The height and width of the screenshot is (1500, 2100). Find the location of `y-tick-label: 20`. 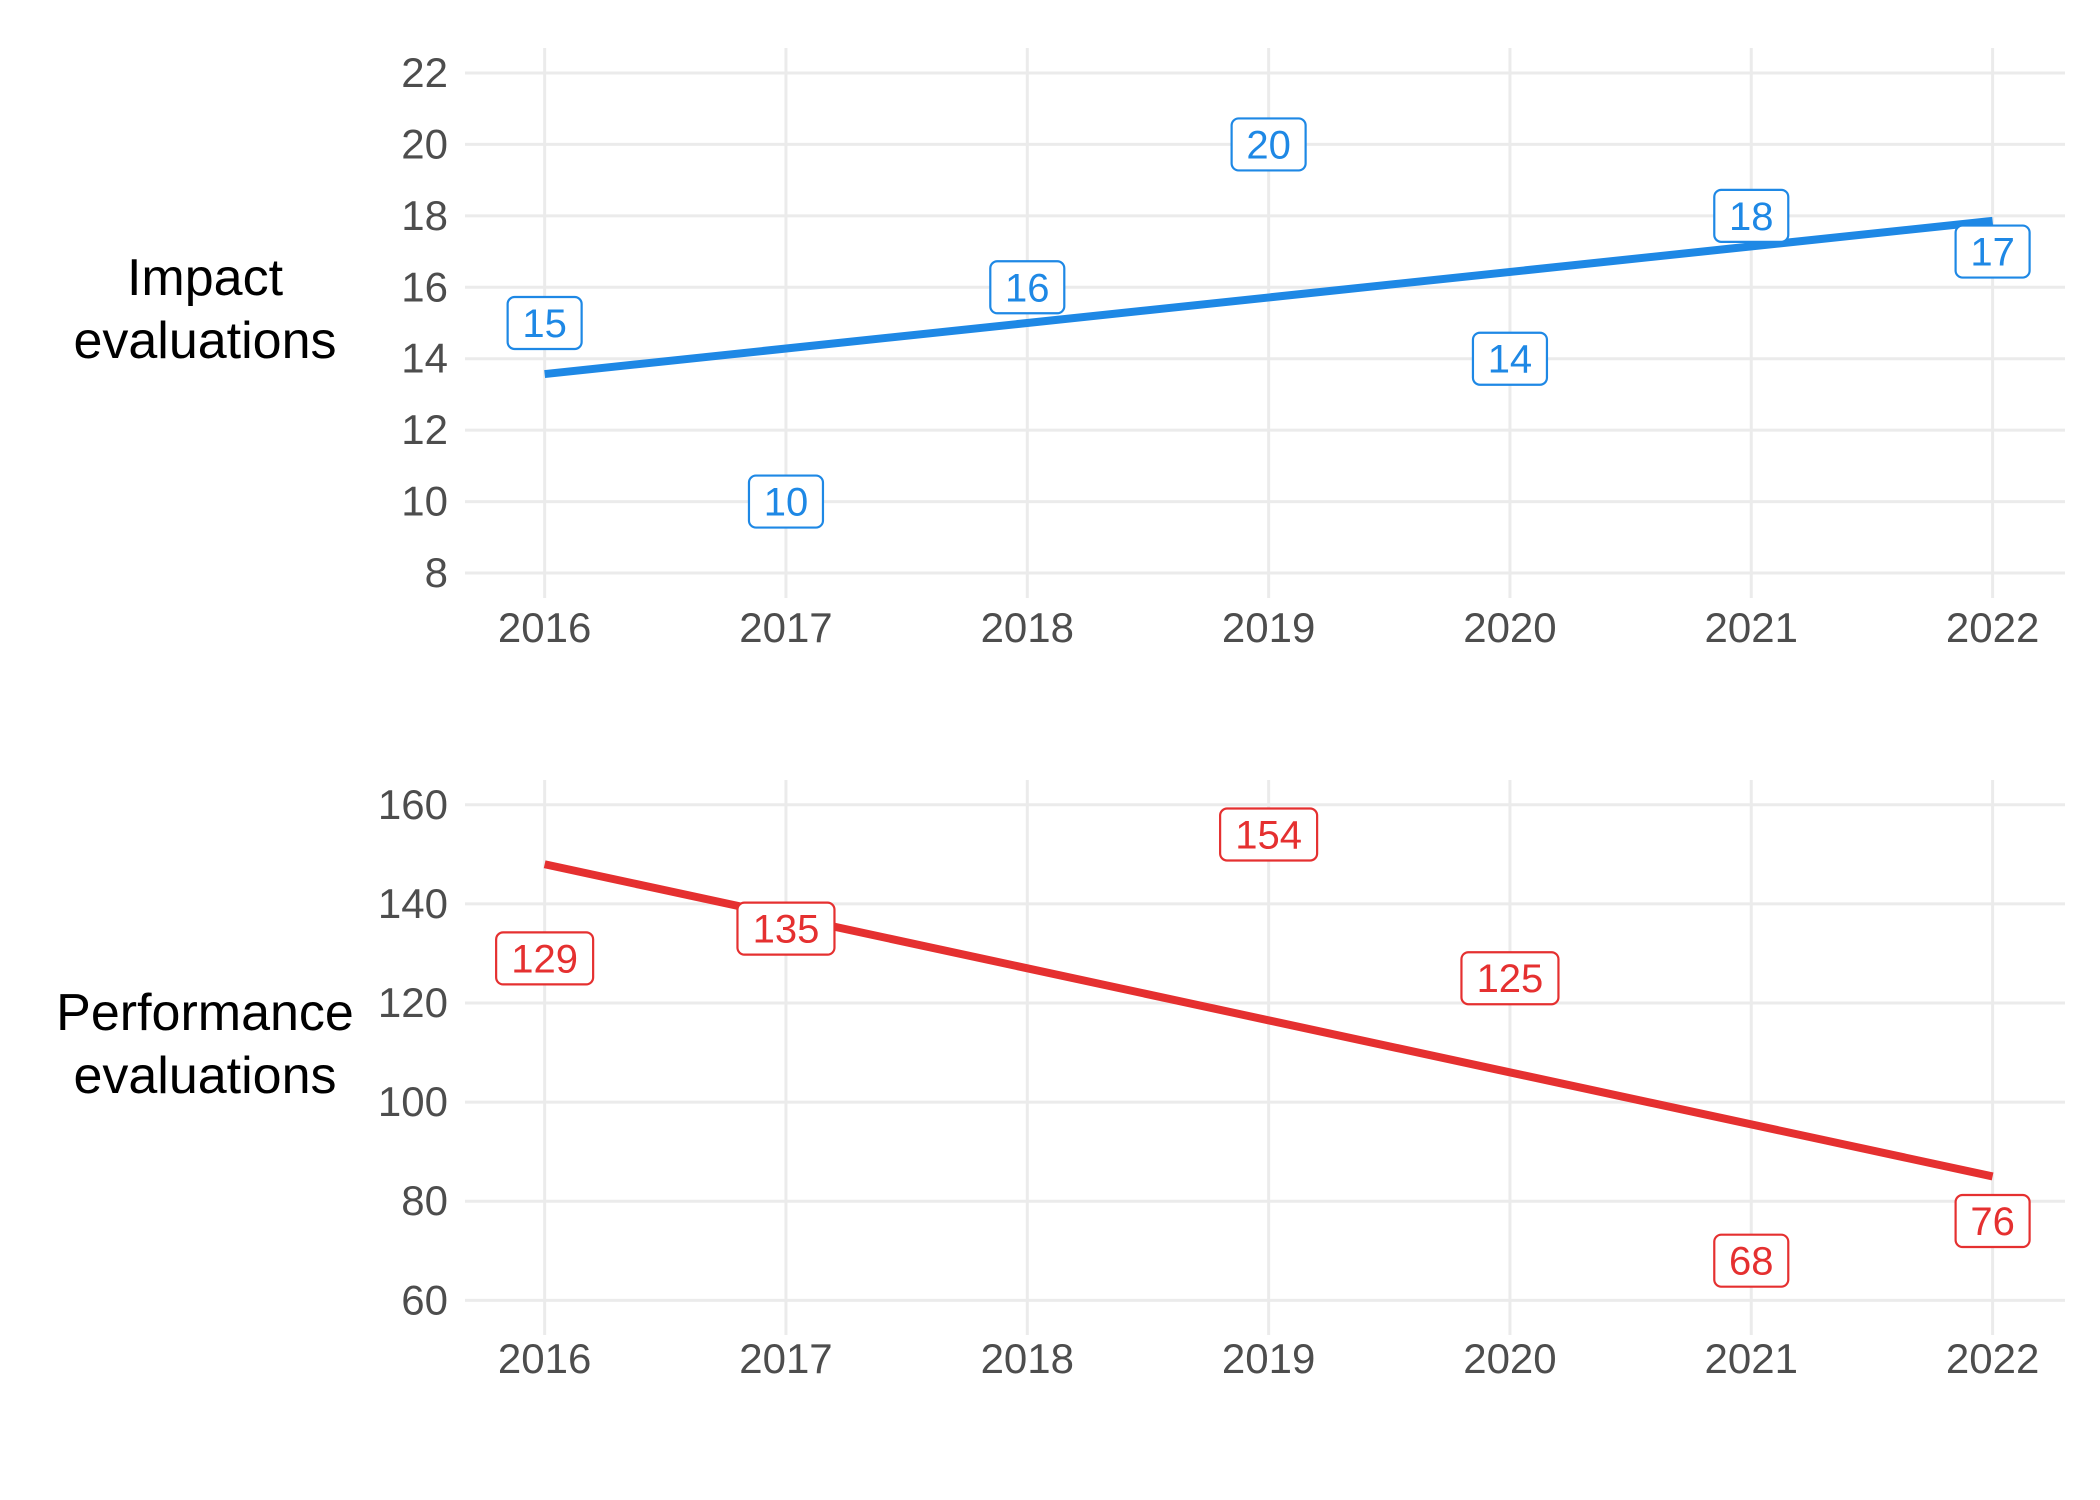

y-tick-label: 20 is located at coordinates (424, 143).